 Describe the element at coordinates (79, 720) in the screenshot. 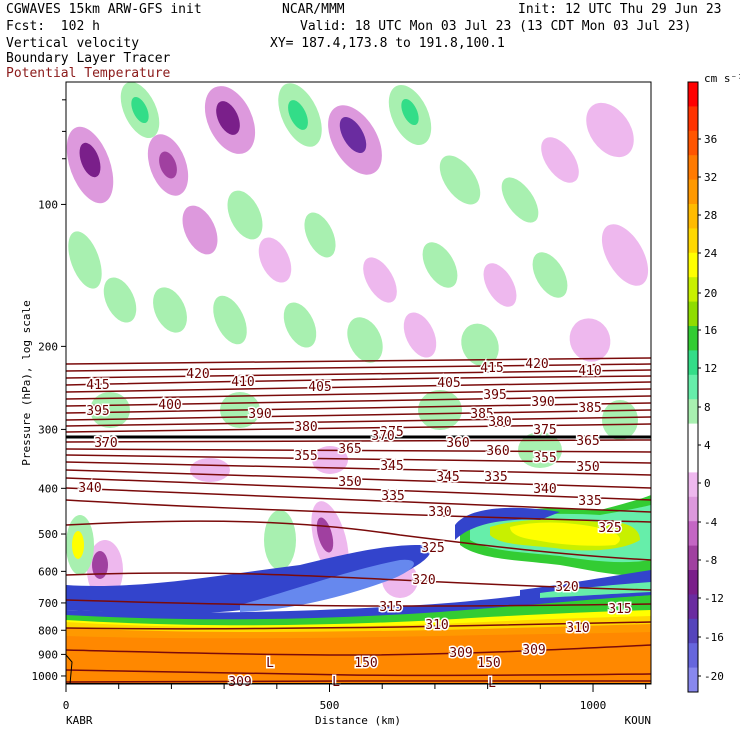

I see `left-station-label: KABR` at that location.